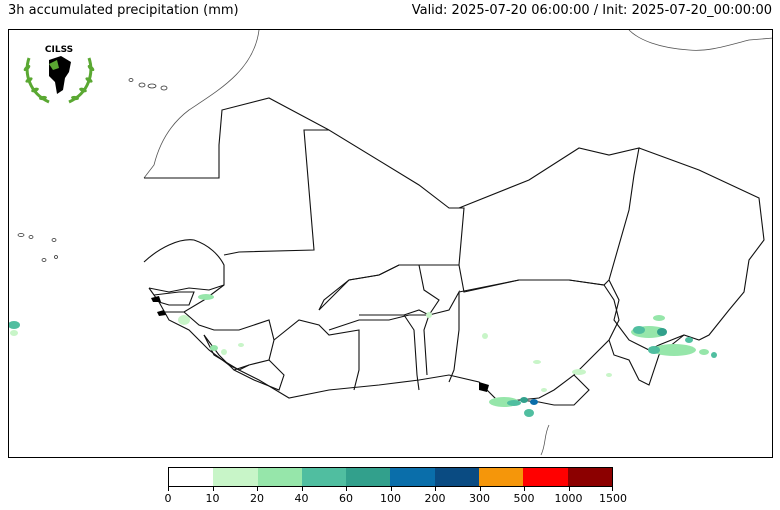 This screenshot has height=510, width=780. What do you see at coordinates (346, 498) in the screenshot?
I see `colorbar-tick-label: 60` at bounding box center [346, 498].